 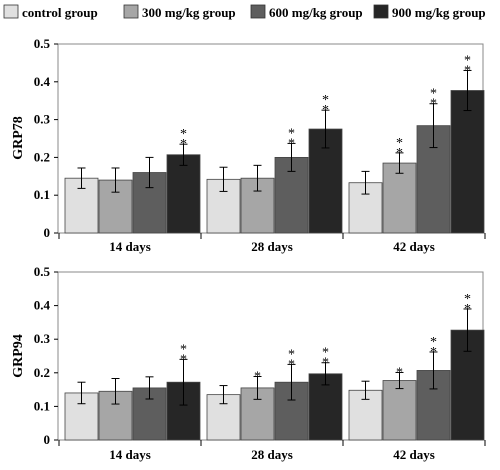 I want to click on y-axis-label: GRP94, so click(x=18, y=356).